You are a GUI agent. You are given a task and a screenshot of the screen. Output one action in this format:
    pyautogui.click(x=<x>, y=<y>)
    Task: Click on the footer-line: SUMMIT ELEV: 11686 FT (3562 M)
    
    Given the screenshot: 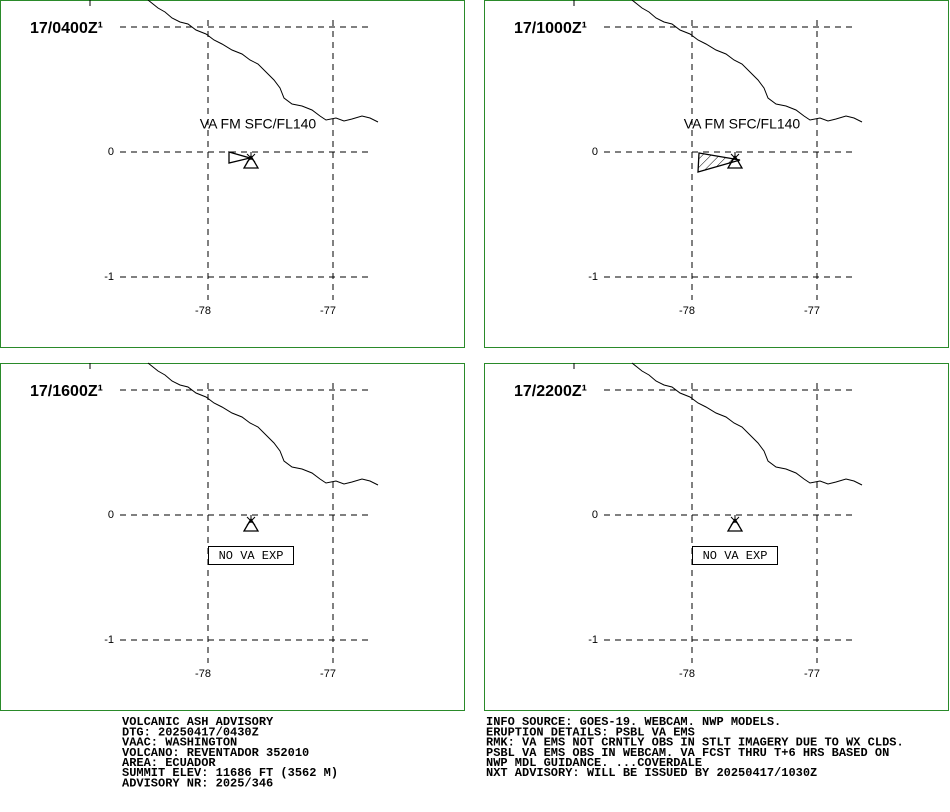 What is the action you would take?
    pyautogui.click(x=230, y=773)
    